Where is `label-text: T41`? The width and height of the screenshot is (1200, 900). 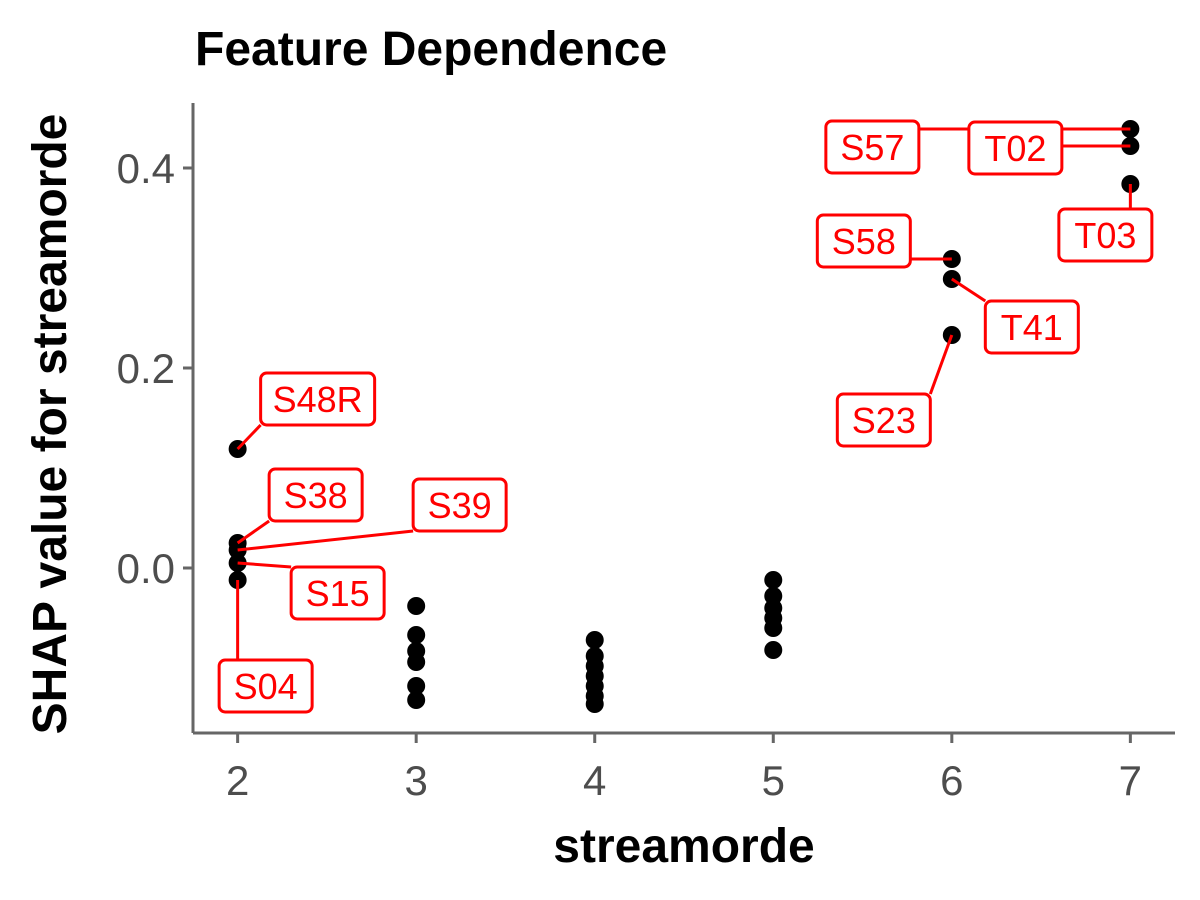
label-text: T41 is located at coordinates (1032, 327).